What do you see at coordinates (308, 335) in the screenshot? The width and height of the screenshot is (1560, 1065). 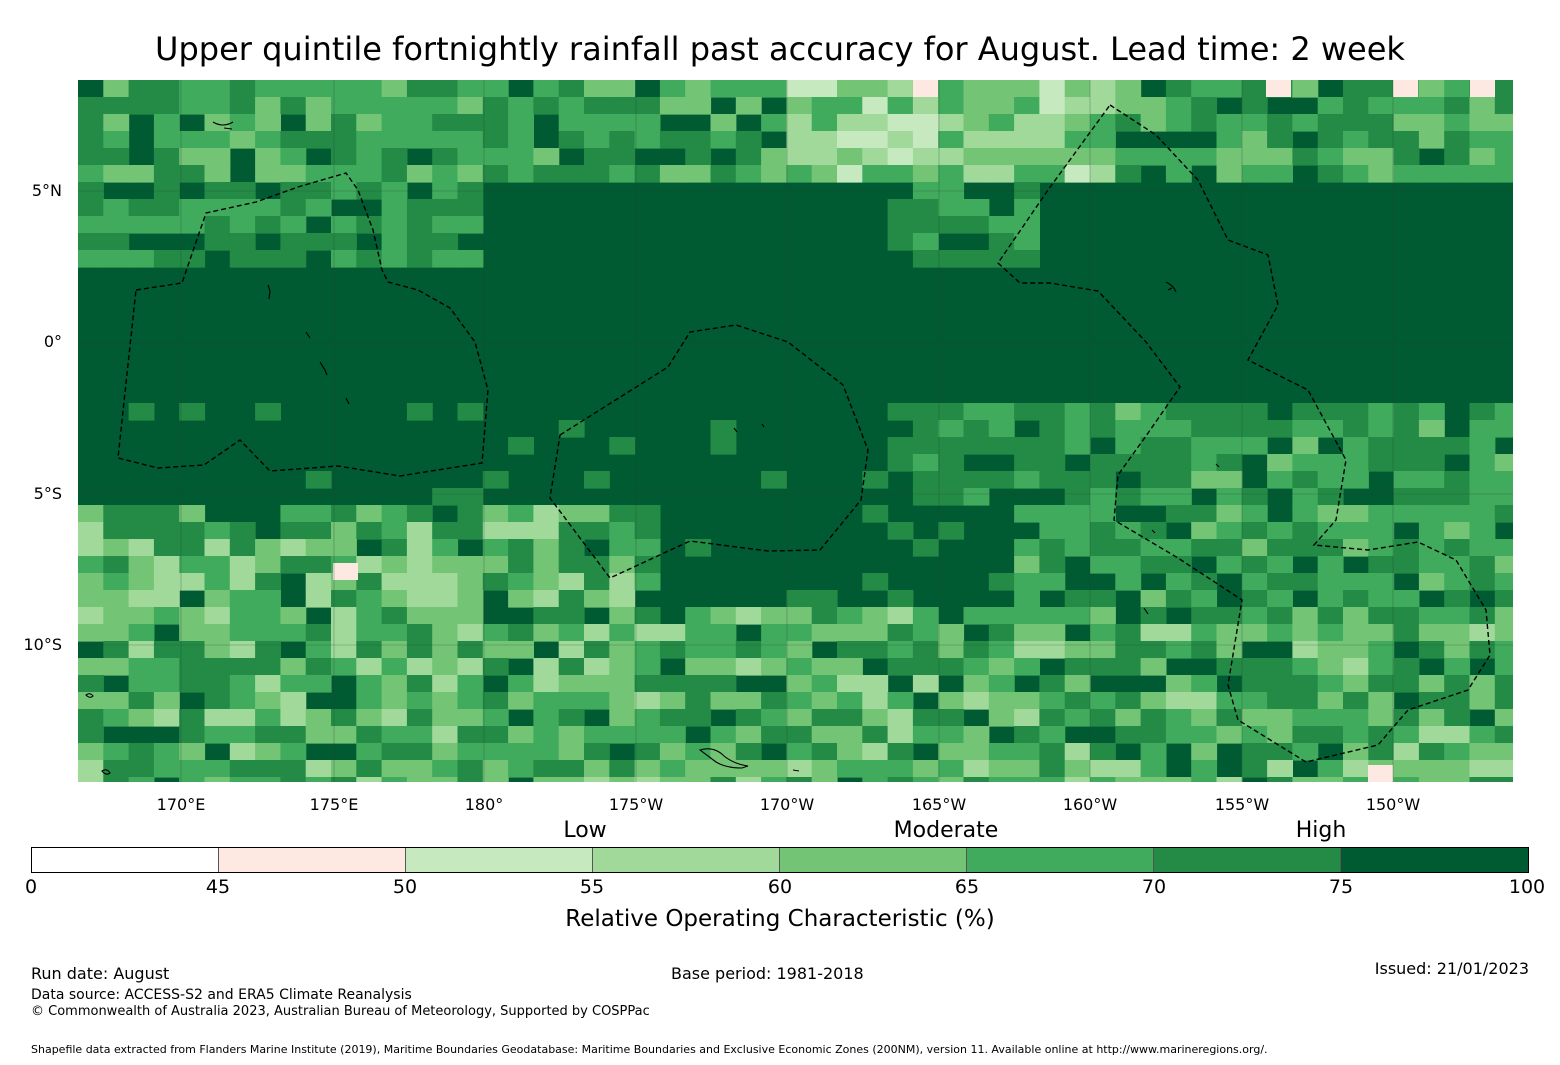 I see `coastline-atoll` at bounding box center [308, 335].